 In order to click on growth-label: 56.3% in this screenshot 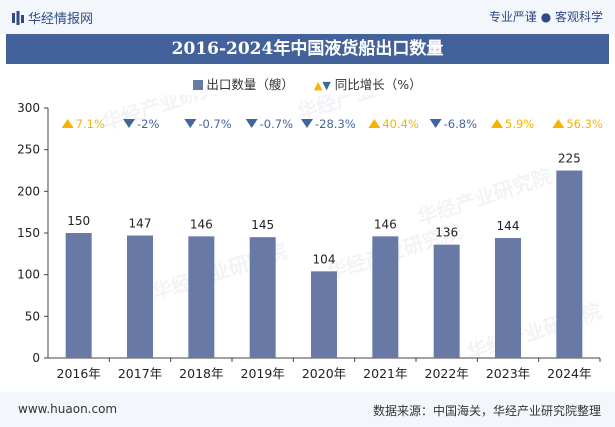, I will do `click(584, 124)`.